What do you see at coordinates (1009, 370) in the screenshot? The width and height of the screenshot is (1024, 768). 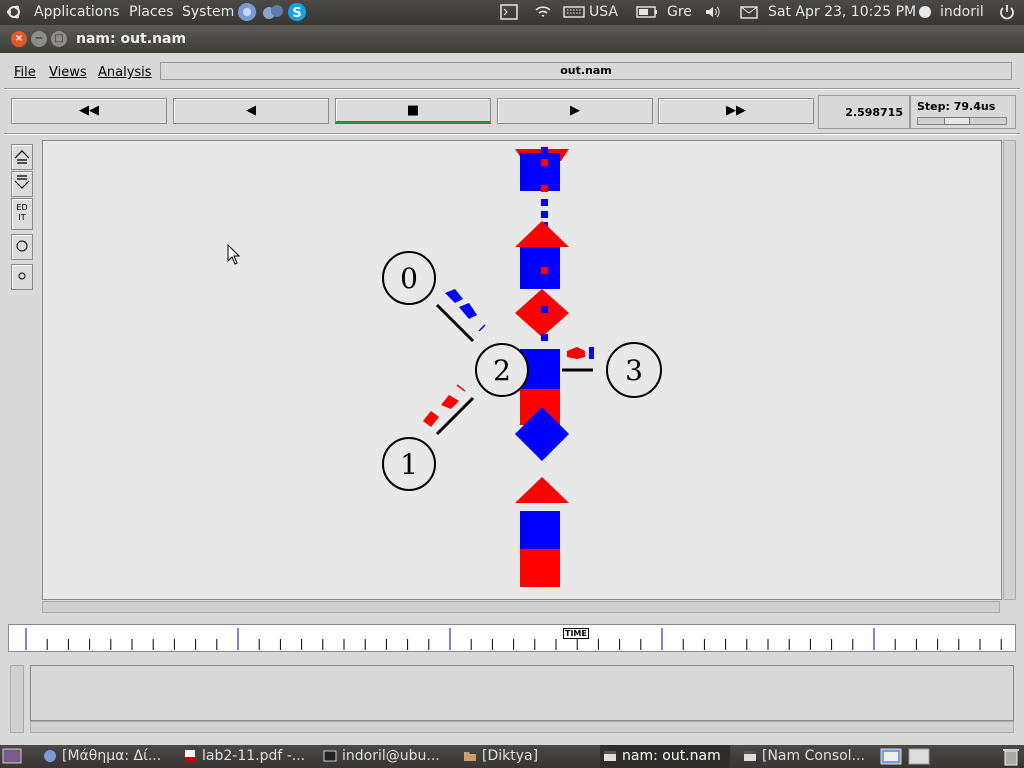 I see `canvas-vertical-scrollbar` at bounding box center [1009, 370].